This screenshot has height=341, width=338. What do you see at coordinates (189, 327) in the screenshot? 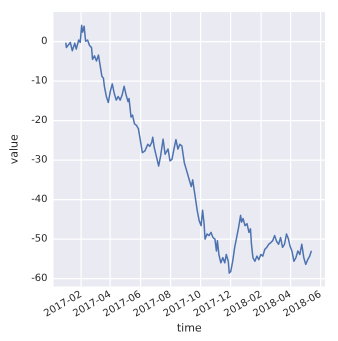
I see `x-axis-title: time` at bounding box center [189, 327].